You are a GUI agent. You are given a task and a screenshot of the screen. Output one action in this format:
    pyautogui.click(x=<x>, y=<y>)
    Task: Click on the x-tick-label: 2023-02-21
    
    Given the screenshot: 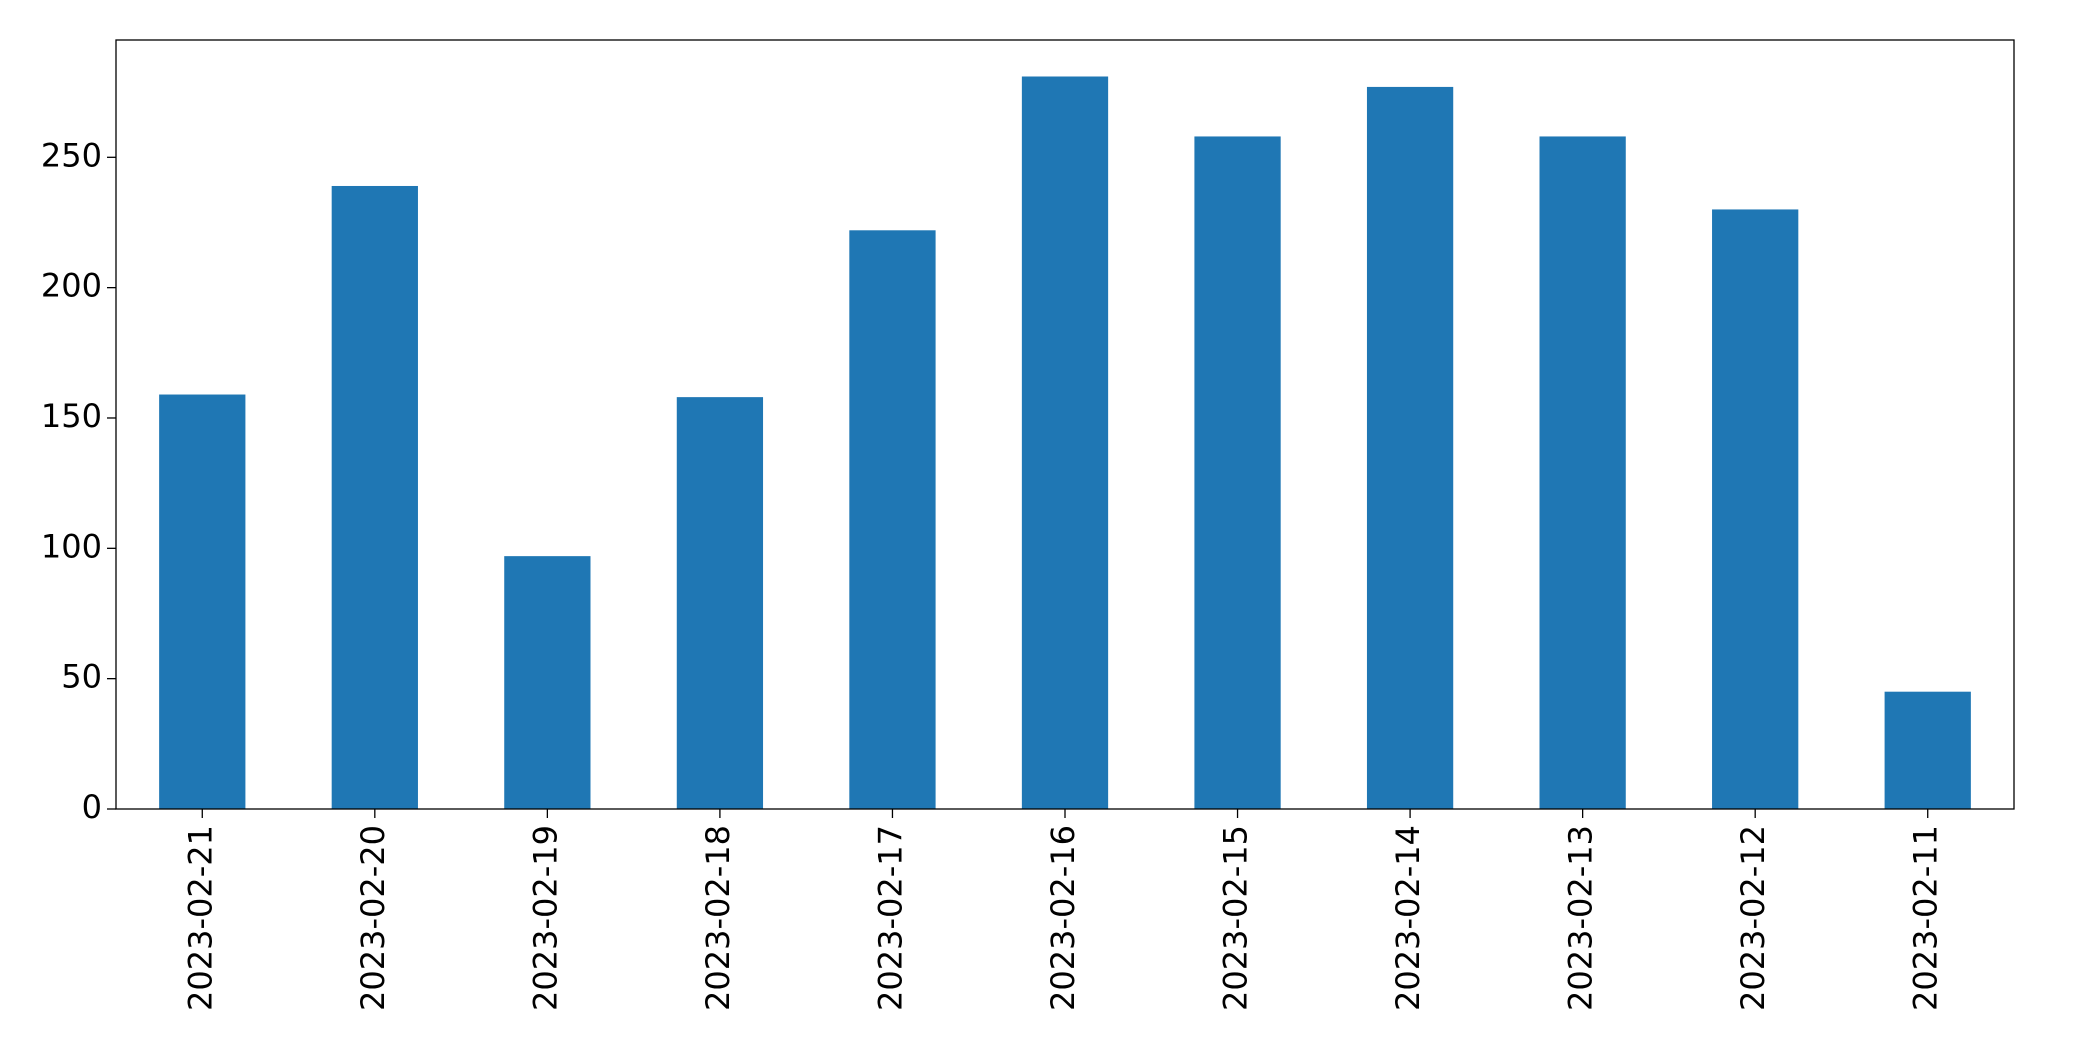 What is the action you would take?
    pyautogui.click(x=200, y=918)
    